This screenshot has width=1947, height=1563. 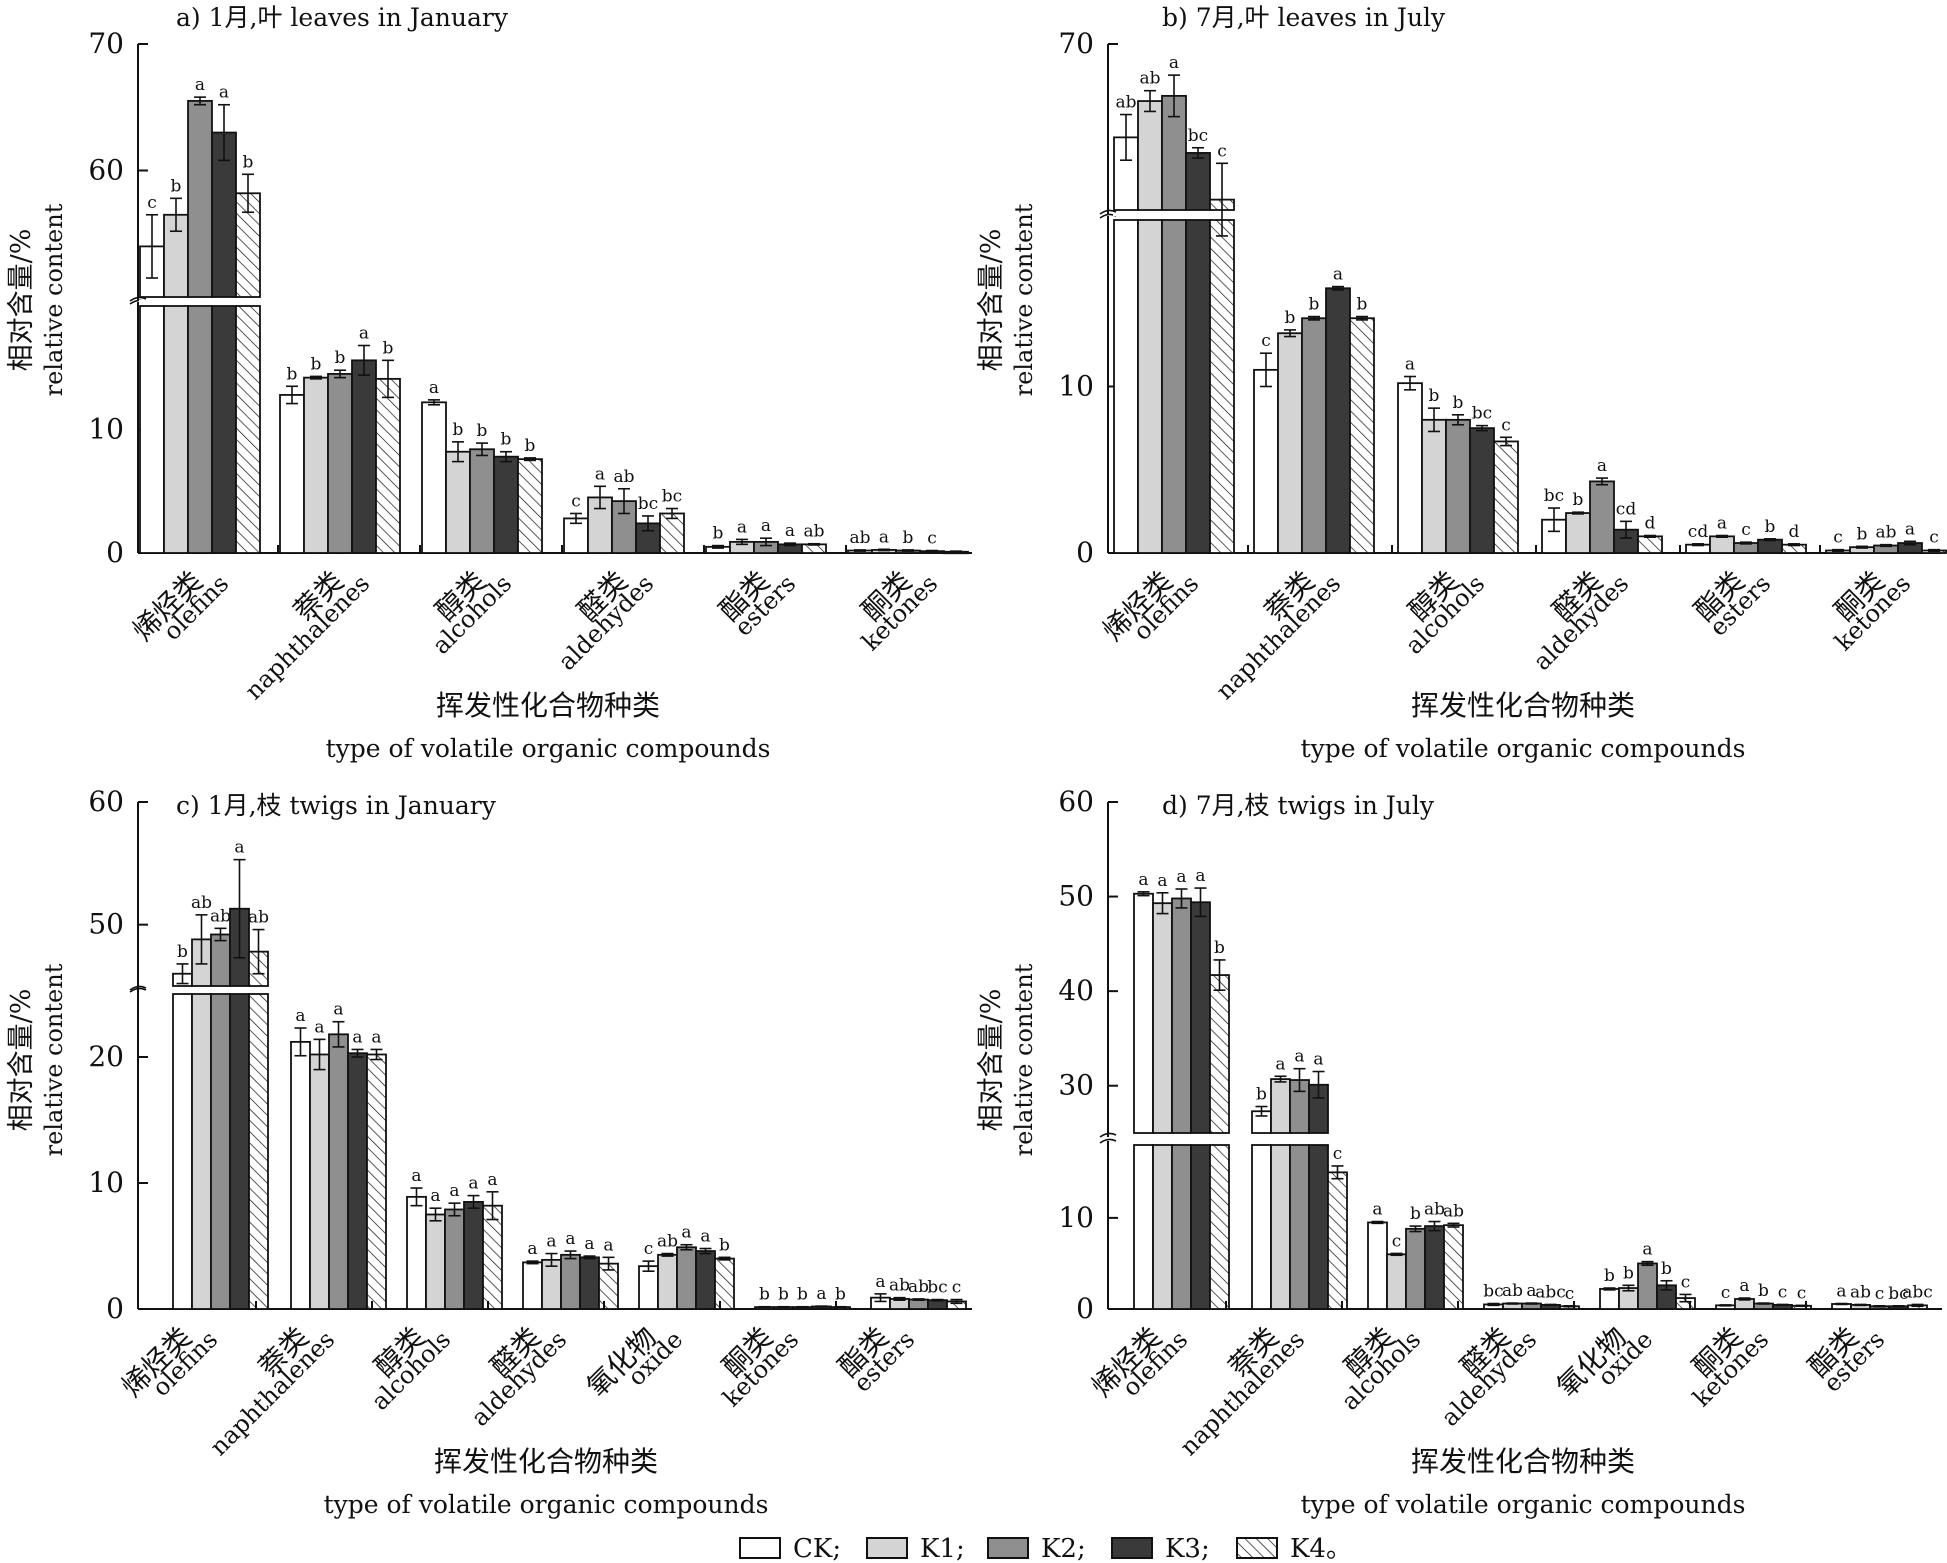 What do you see at coordinates (1076, 896) in the screenshot?
I see `y-tick-label: 50` at bounding box center [1076, 896].